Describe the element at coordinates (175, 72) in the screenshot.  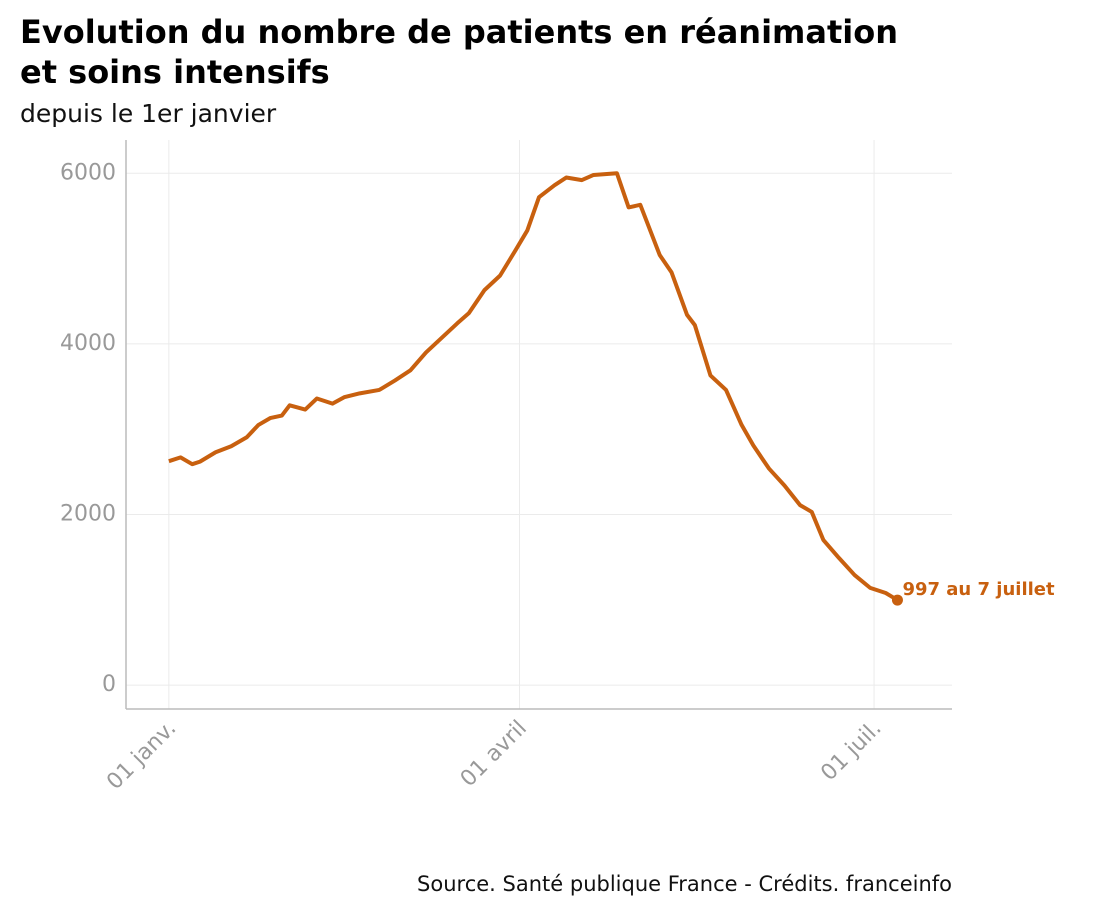
I see `chart-title-line: et soins intensifs` at that location.